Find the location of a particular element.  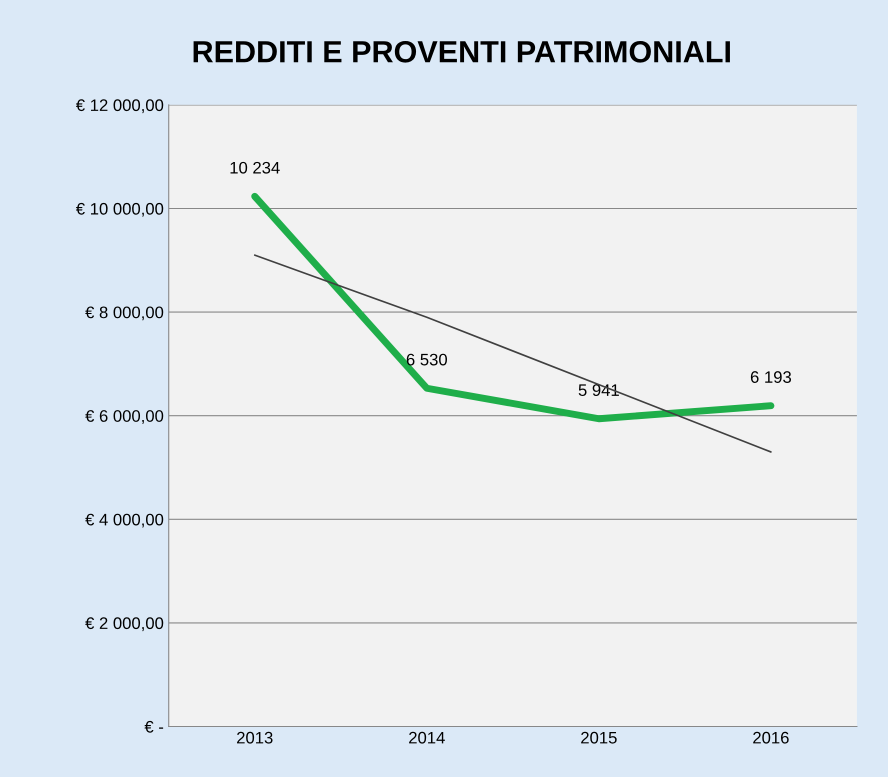

x-tick-label: 2015 is located at coordinates (599, 738).